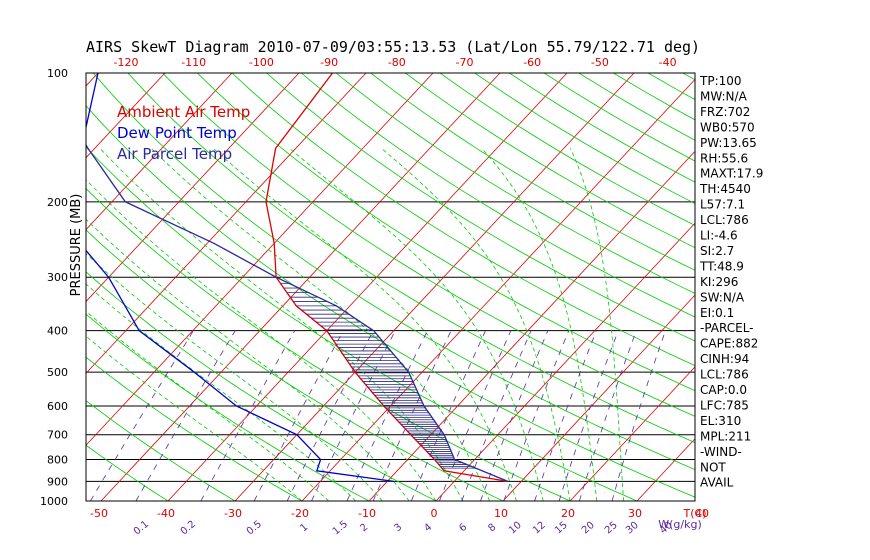  I want to click on mixing-ratio-tick-label: 8, so click(492, 528).